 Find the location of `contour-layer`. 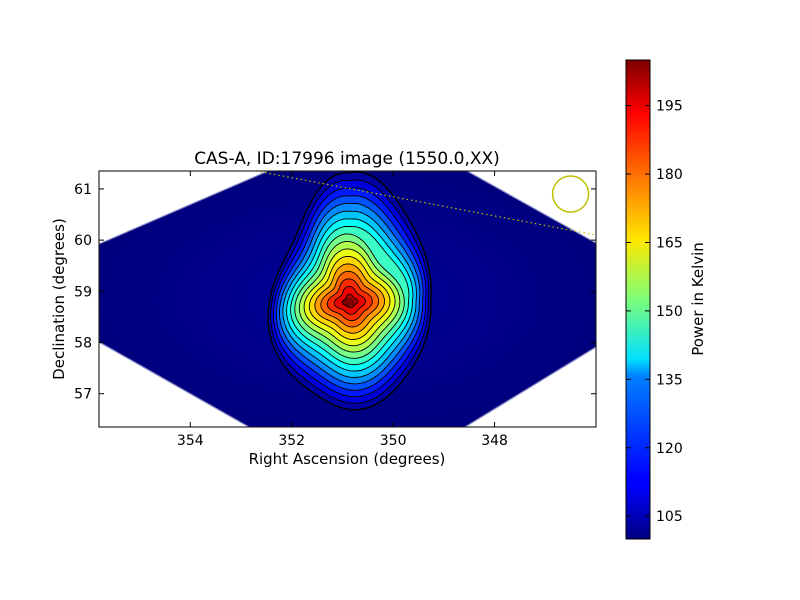

contour-layer is located at coordinates (349, 291).